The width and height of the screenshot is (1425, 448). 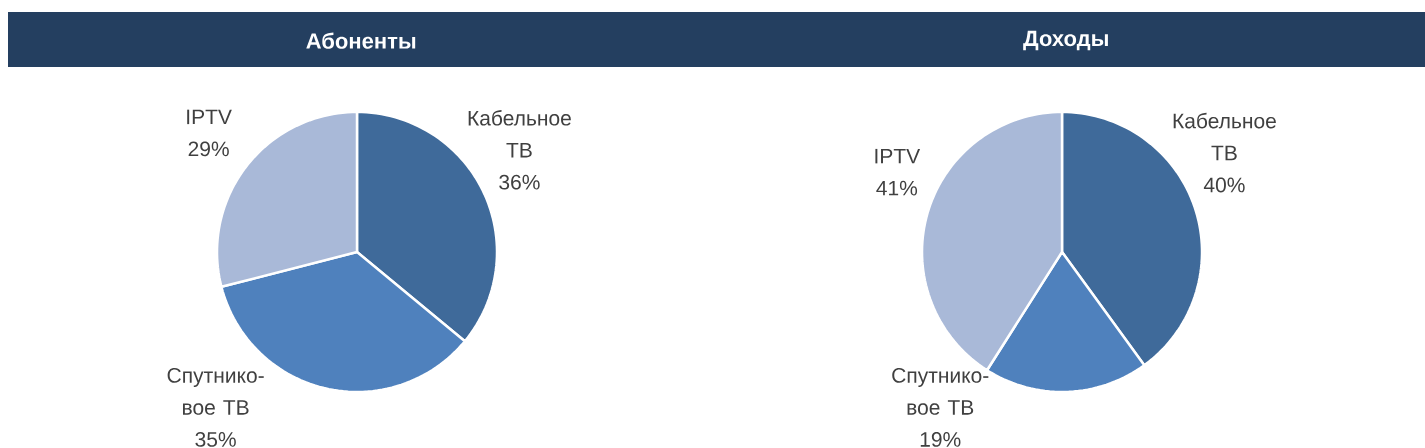 I want to click on data-label: 36%, so click(x=519, y=182).